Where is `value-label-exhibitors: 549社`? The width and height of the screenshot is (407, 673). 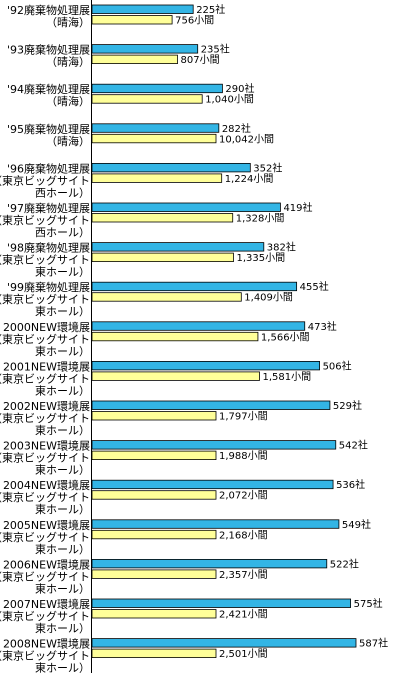 value-label-exhibitors: 549社 is located at coordinates (356, 524).